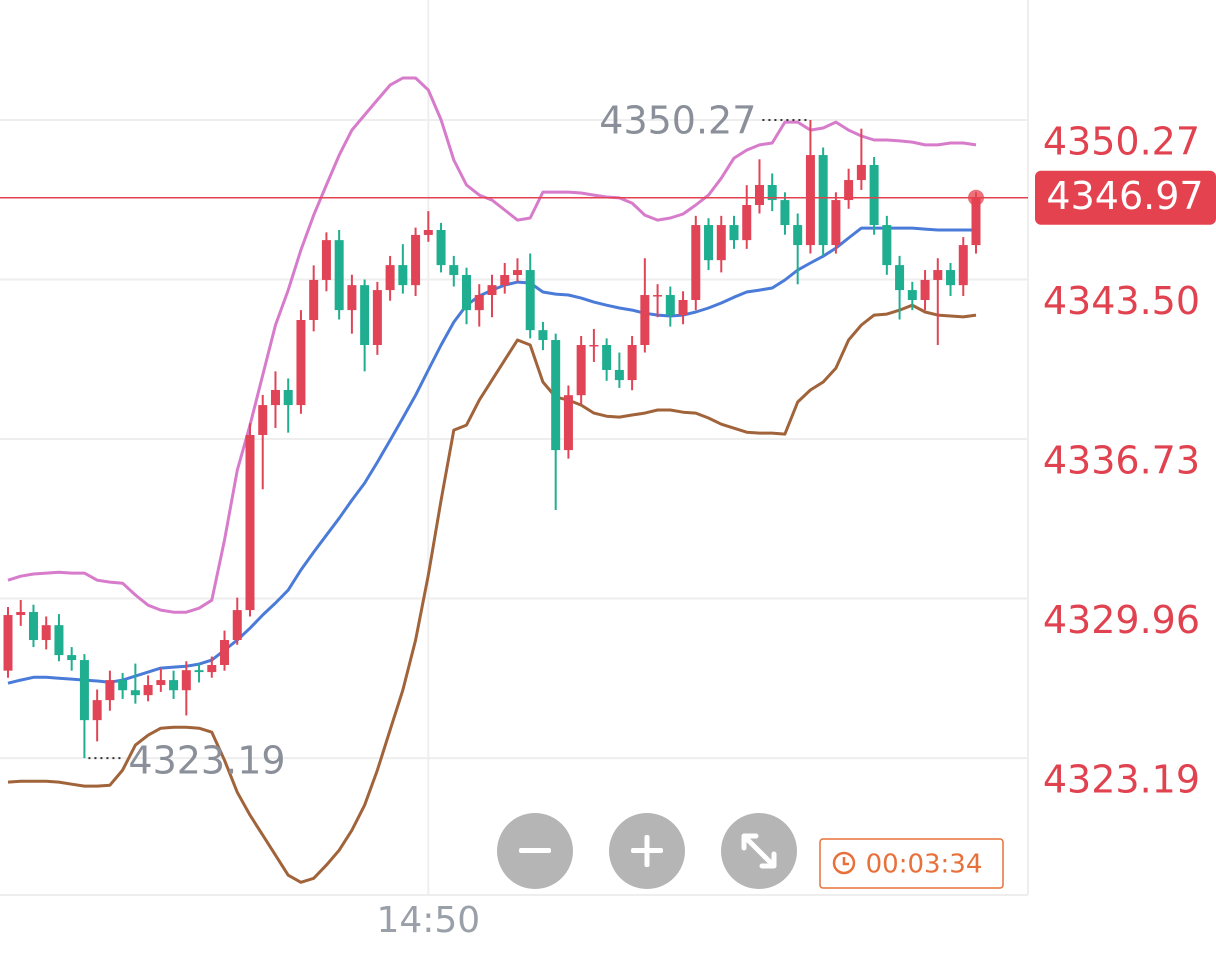  What do you see at coordinates (1121, 301) in the screenshot?
I see `y-tick-label: 4343.50` at bounding box center [1121, 301].